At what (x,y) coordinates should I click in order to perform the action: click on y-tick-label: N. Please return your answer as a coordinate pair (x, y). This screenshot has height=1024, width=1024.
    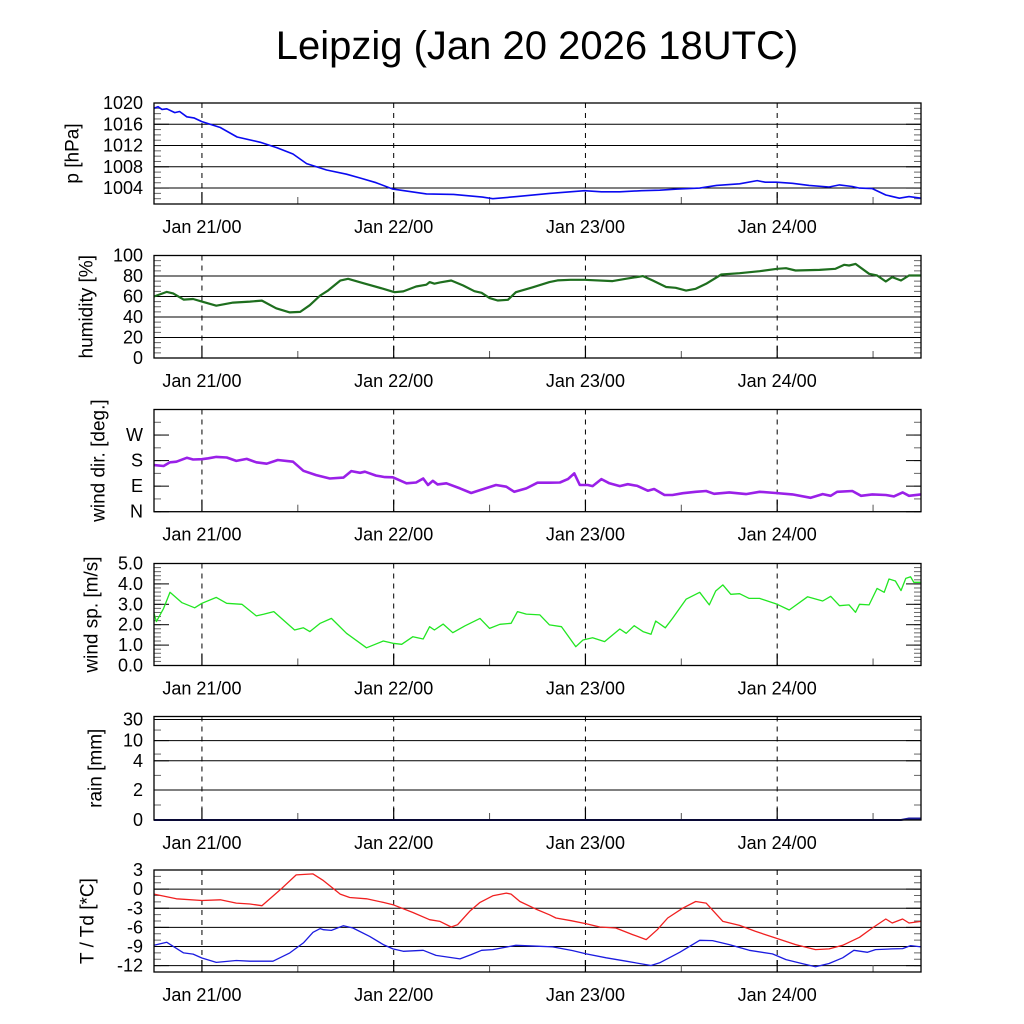
    Looking at the image, I should click on (136, 512).